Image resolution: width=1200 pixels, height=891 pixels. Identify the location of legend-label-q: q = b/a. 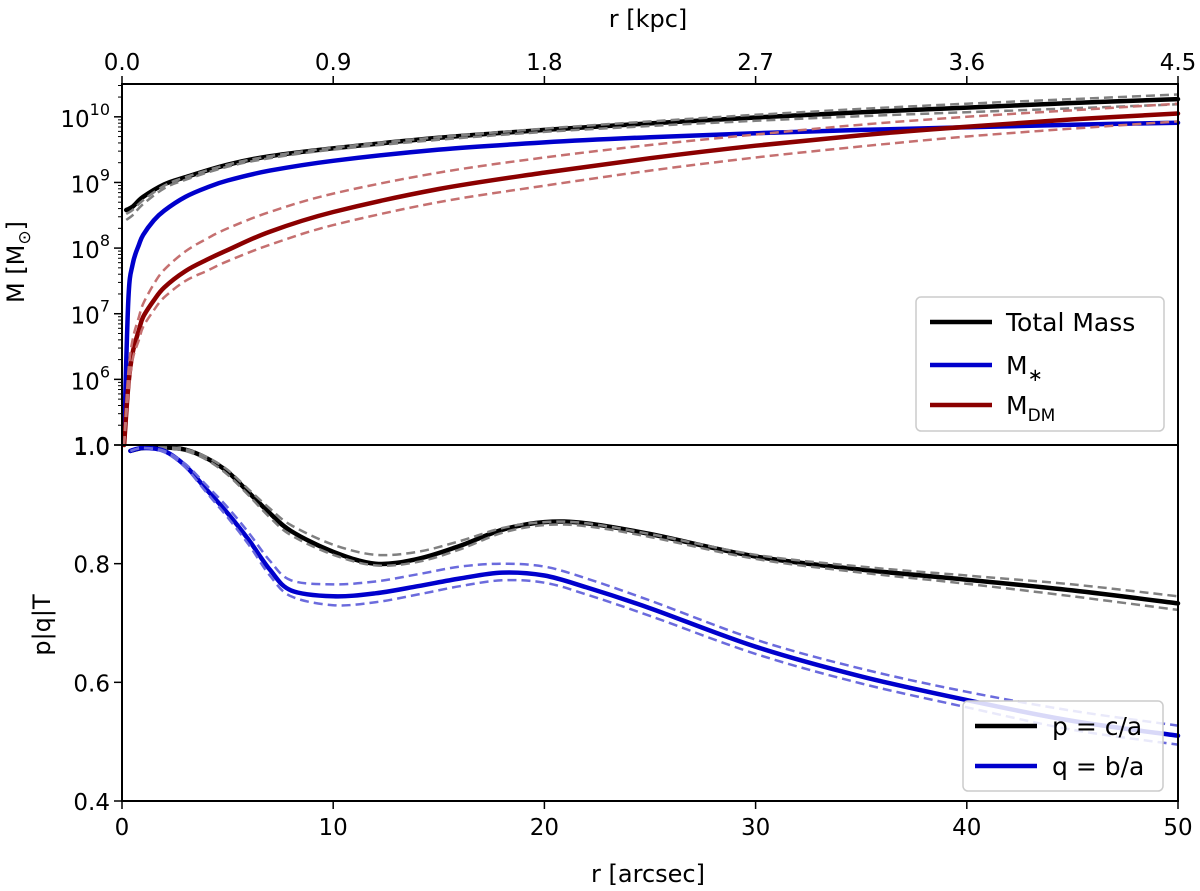
(1098, 766).